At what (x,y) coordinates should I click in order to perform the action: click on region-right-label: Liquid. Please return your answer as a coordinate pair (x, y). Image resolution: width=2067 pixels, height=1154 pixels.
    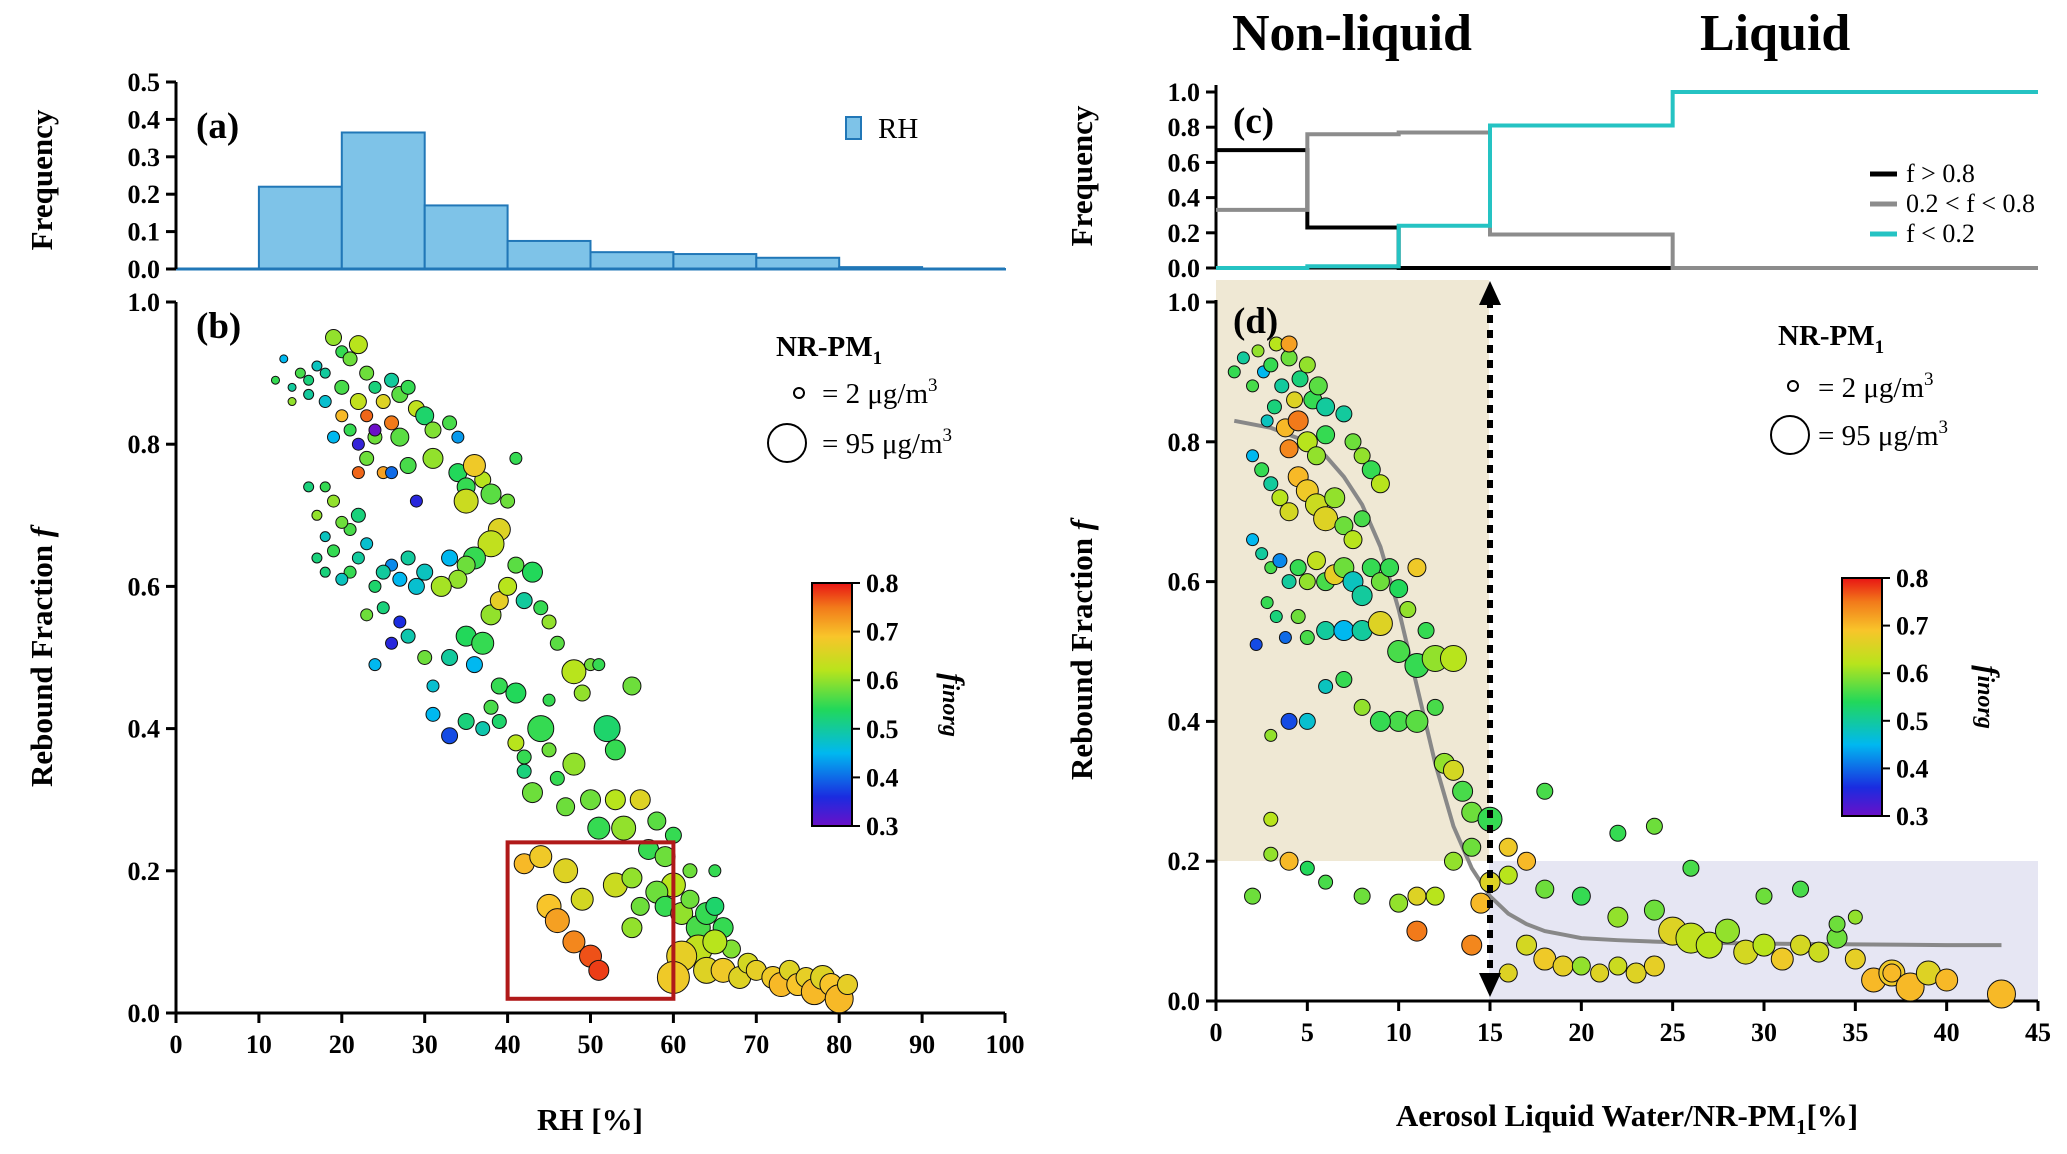
    Looking at the image, I should click on (1775, 33).